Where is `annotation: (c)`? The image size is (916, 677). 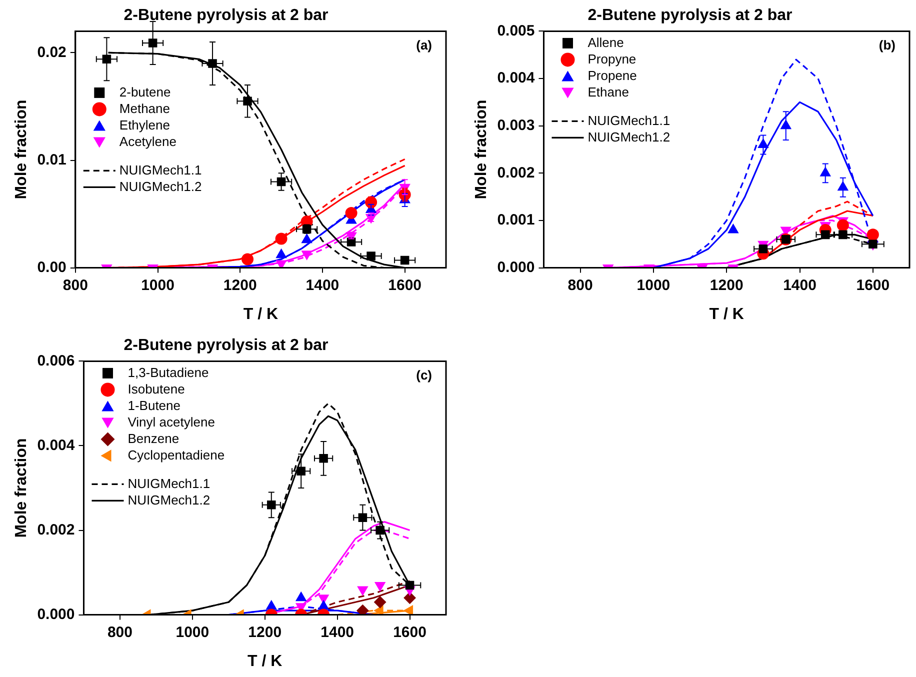
annotation: (c) is located at coordinates (424, 374).